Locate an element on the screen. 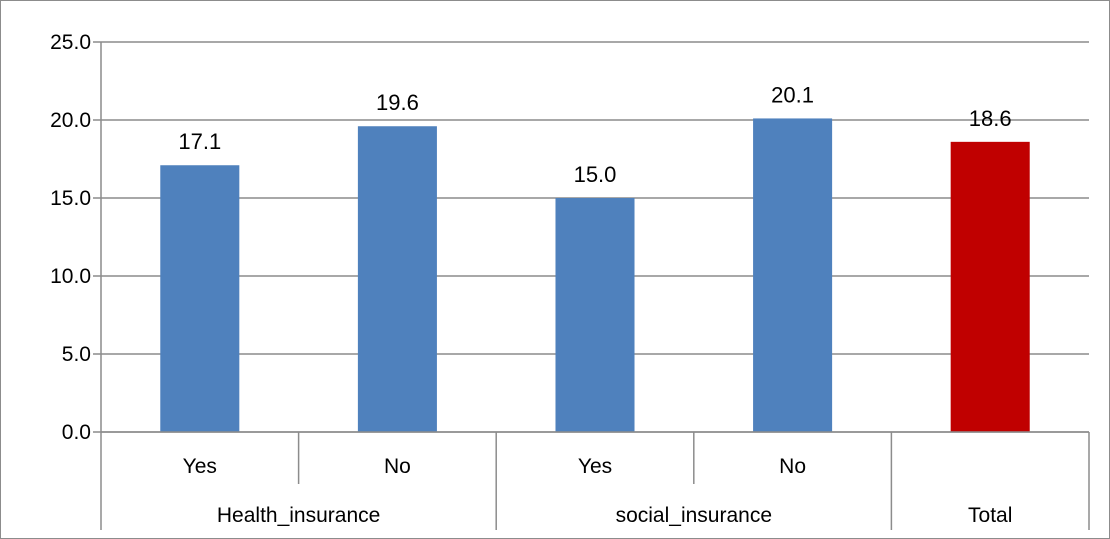 The image size is (1110, 539). y-tick-label: 25.0 is located at coordinates (70, 42).